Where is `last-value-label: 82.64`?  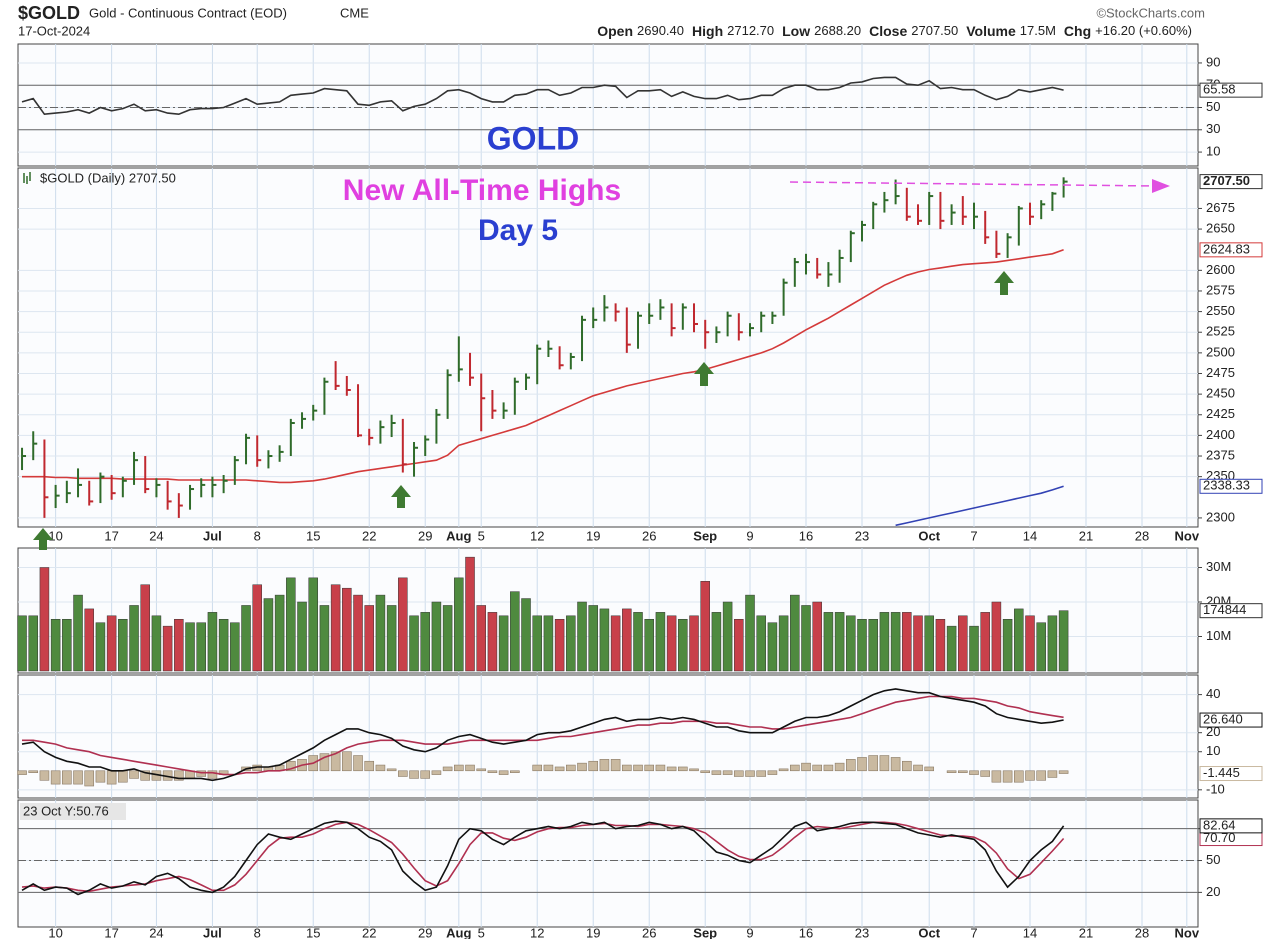 last-value-label: 82.64 is located at coordinates (1219, 824).